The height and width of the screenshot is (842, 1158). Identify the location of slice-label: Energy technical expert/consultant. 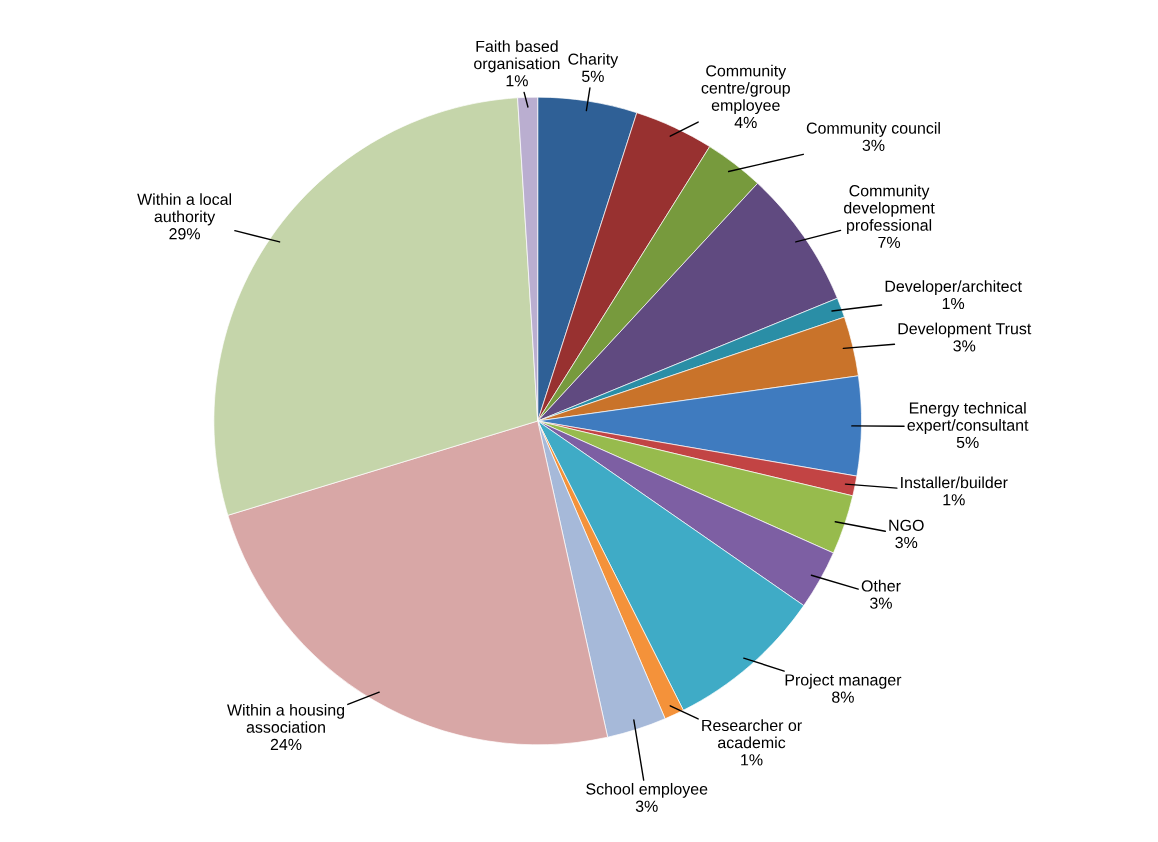
(968, 417).